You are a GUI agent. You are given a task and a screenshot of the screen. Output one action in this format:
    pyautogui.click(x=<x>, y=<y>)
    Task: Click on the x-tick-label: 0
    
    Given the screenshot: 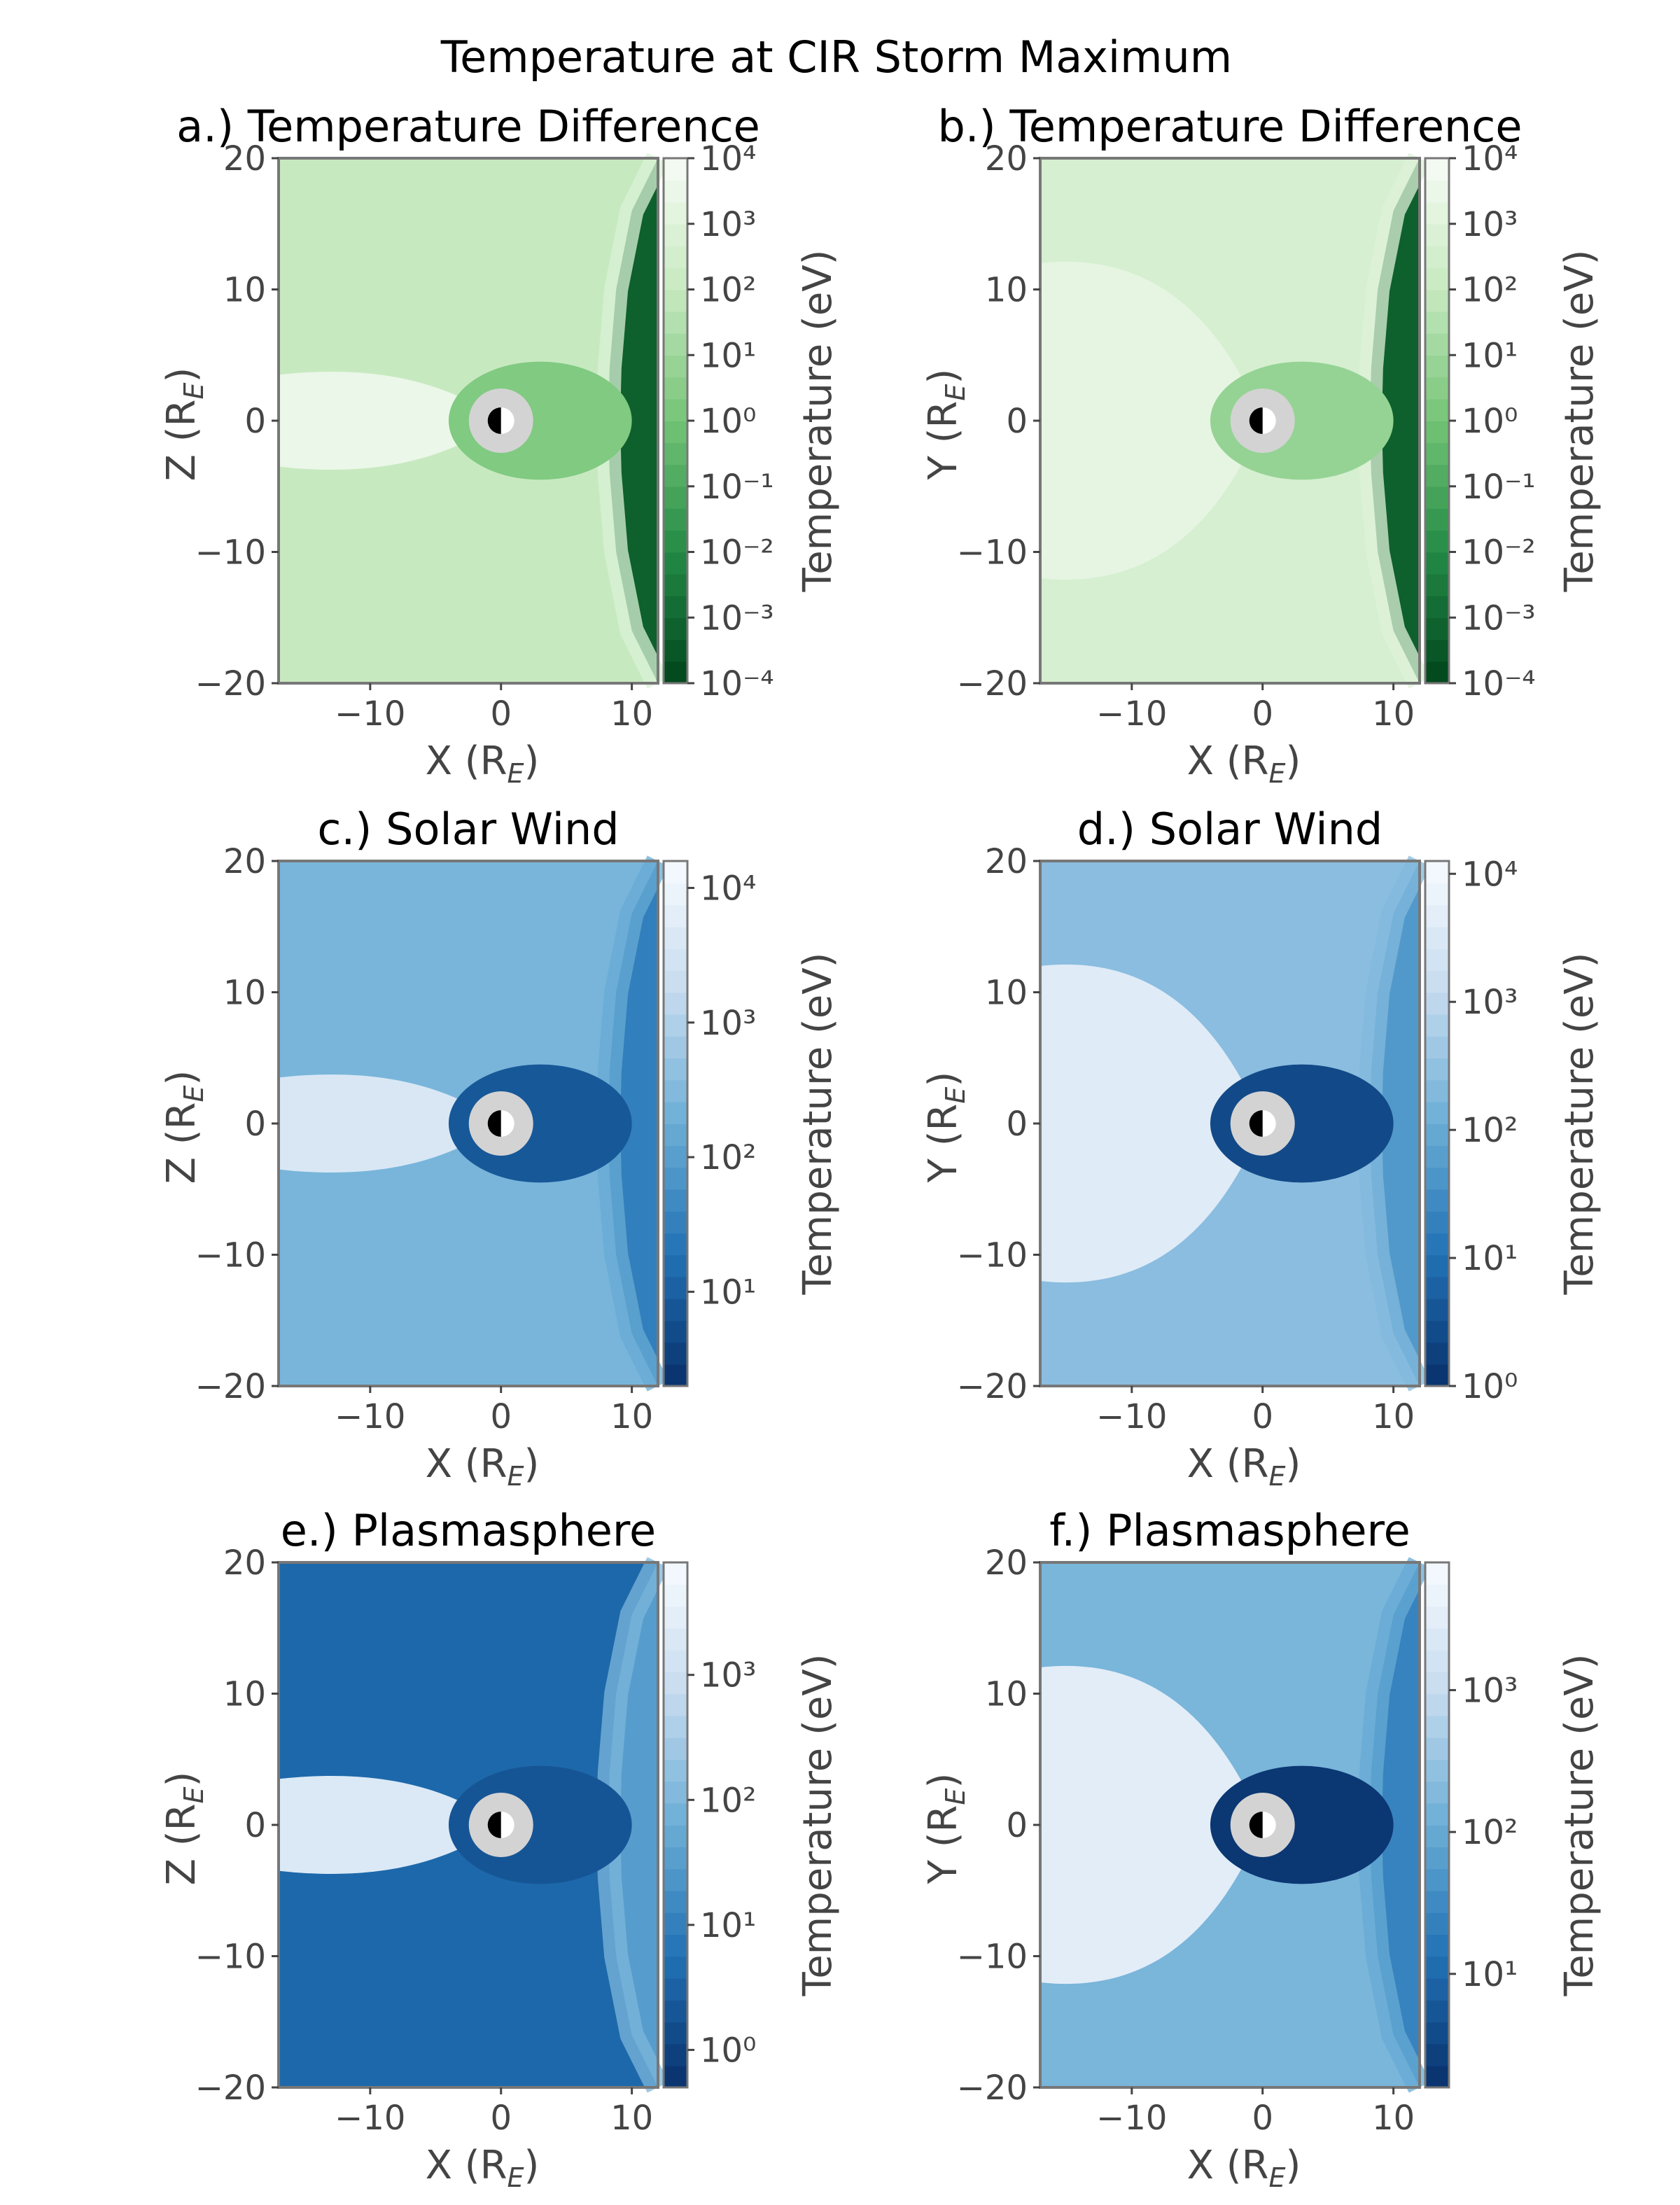 What is the action you would take?
    pyautogui.click(x=1262, y=714)
    